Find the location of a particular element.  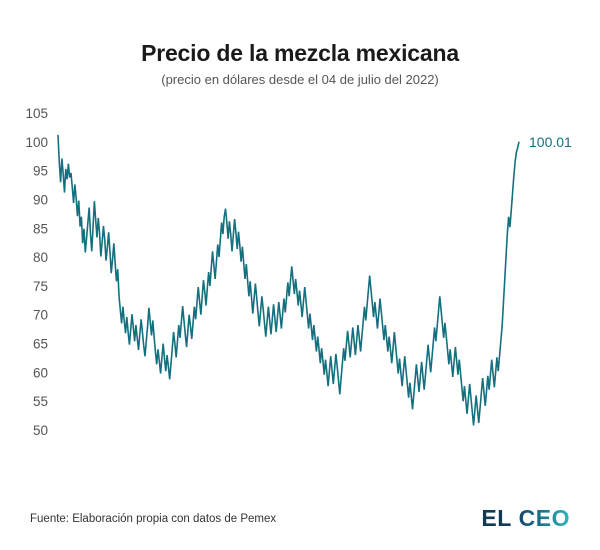

y-axis-tick-label: 75 is located at coordinates (40, 286).